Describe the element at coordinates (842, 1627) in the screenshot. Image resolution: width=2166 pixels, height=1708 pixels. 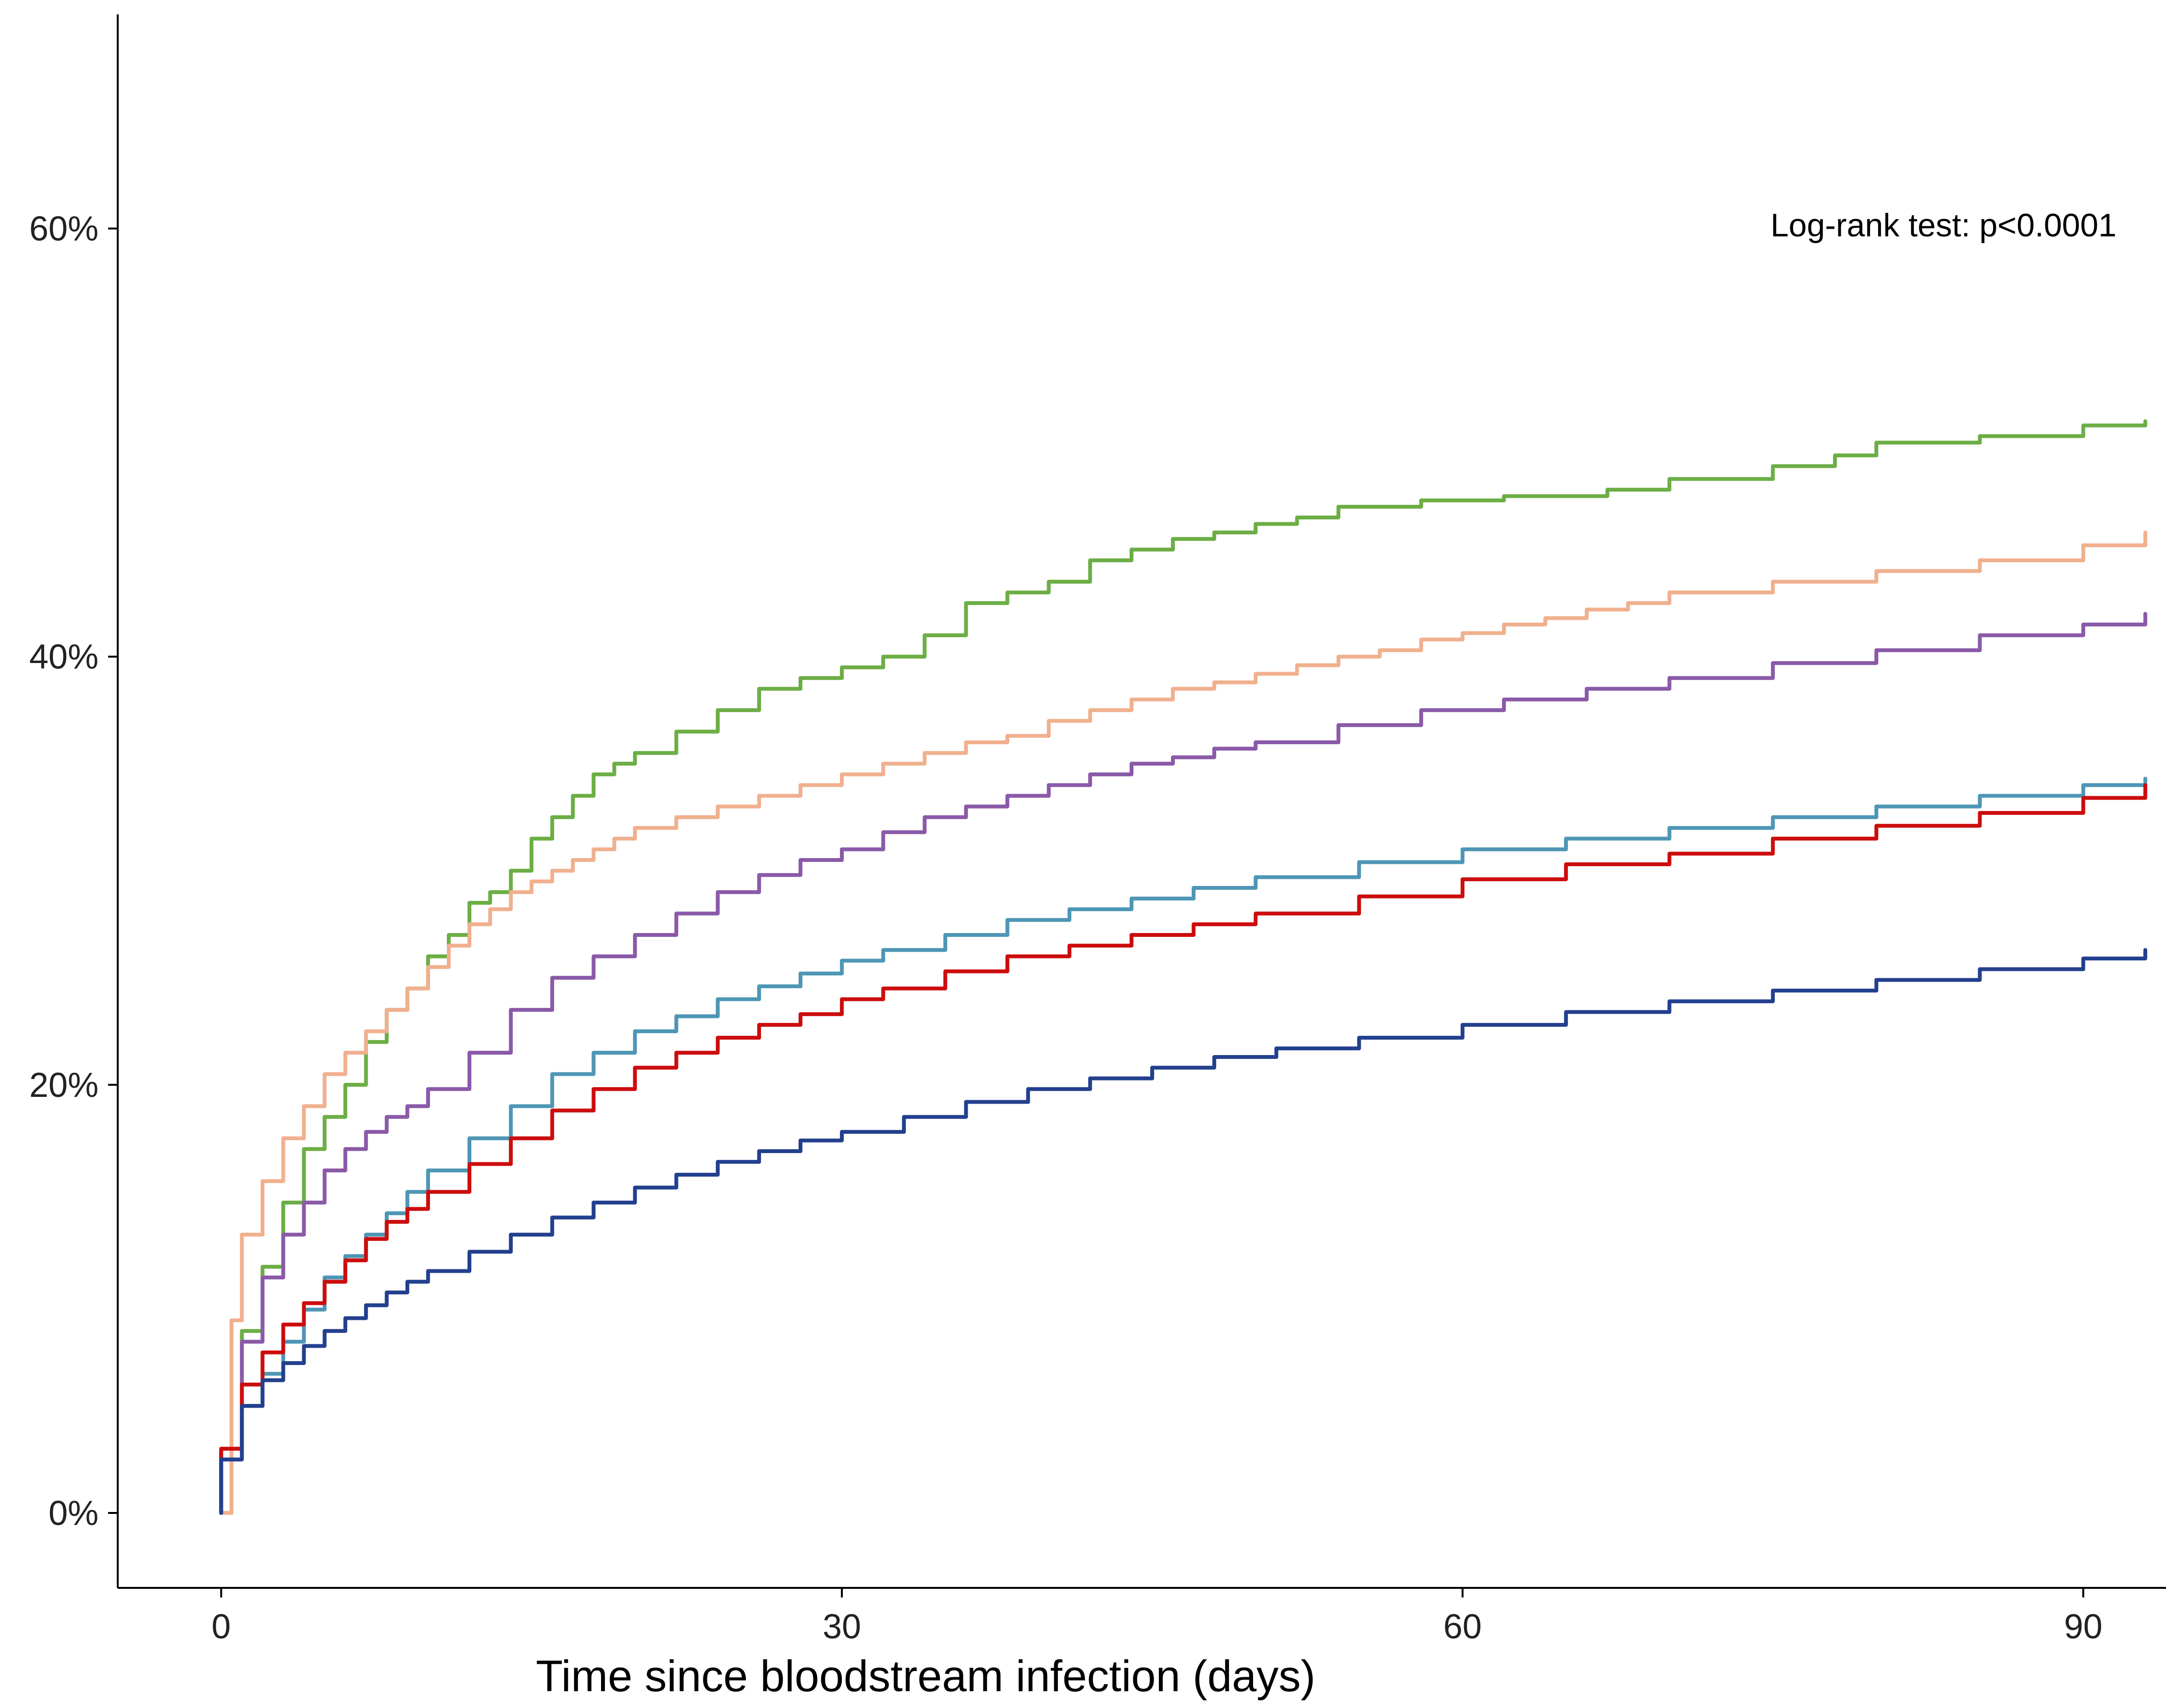
I see `x-tick-label: 30` at that location.